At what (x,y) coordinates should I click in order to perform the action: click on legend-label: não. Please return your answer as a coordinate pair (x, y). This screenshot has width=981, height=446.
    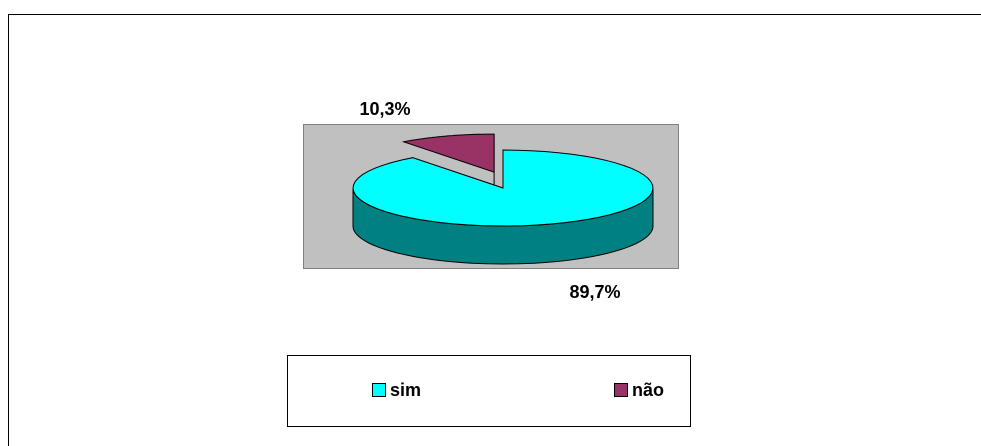
    Looking at the image, I should click on (648, 390).